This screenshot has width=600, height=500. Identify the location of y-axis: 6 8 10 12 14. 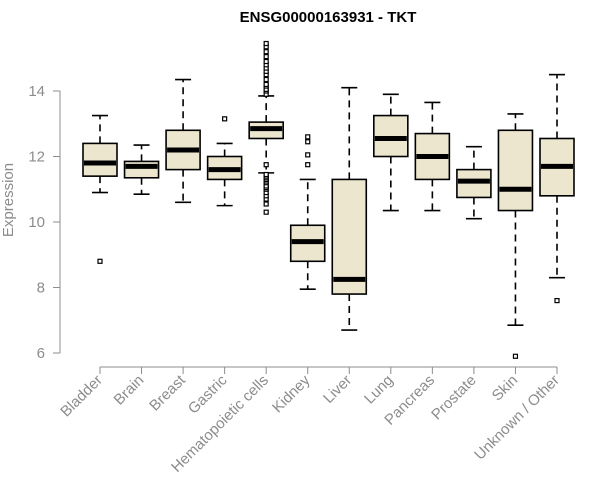
(44, 222).